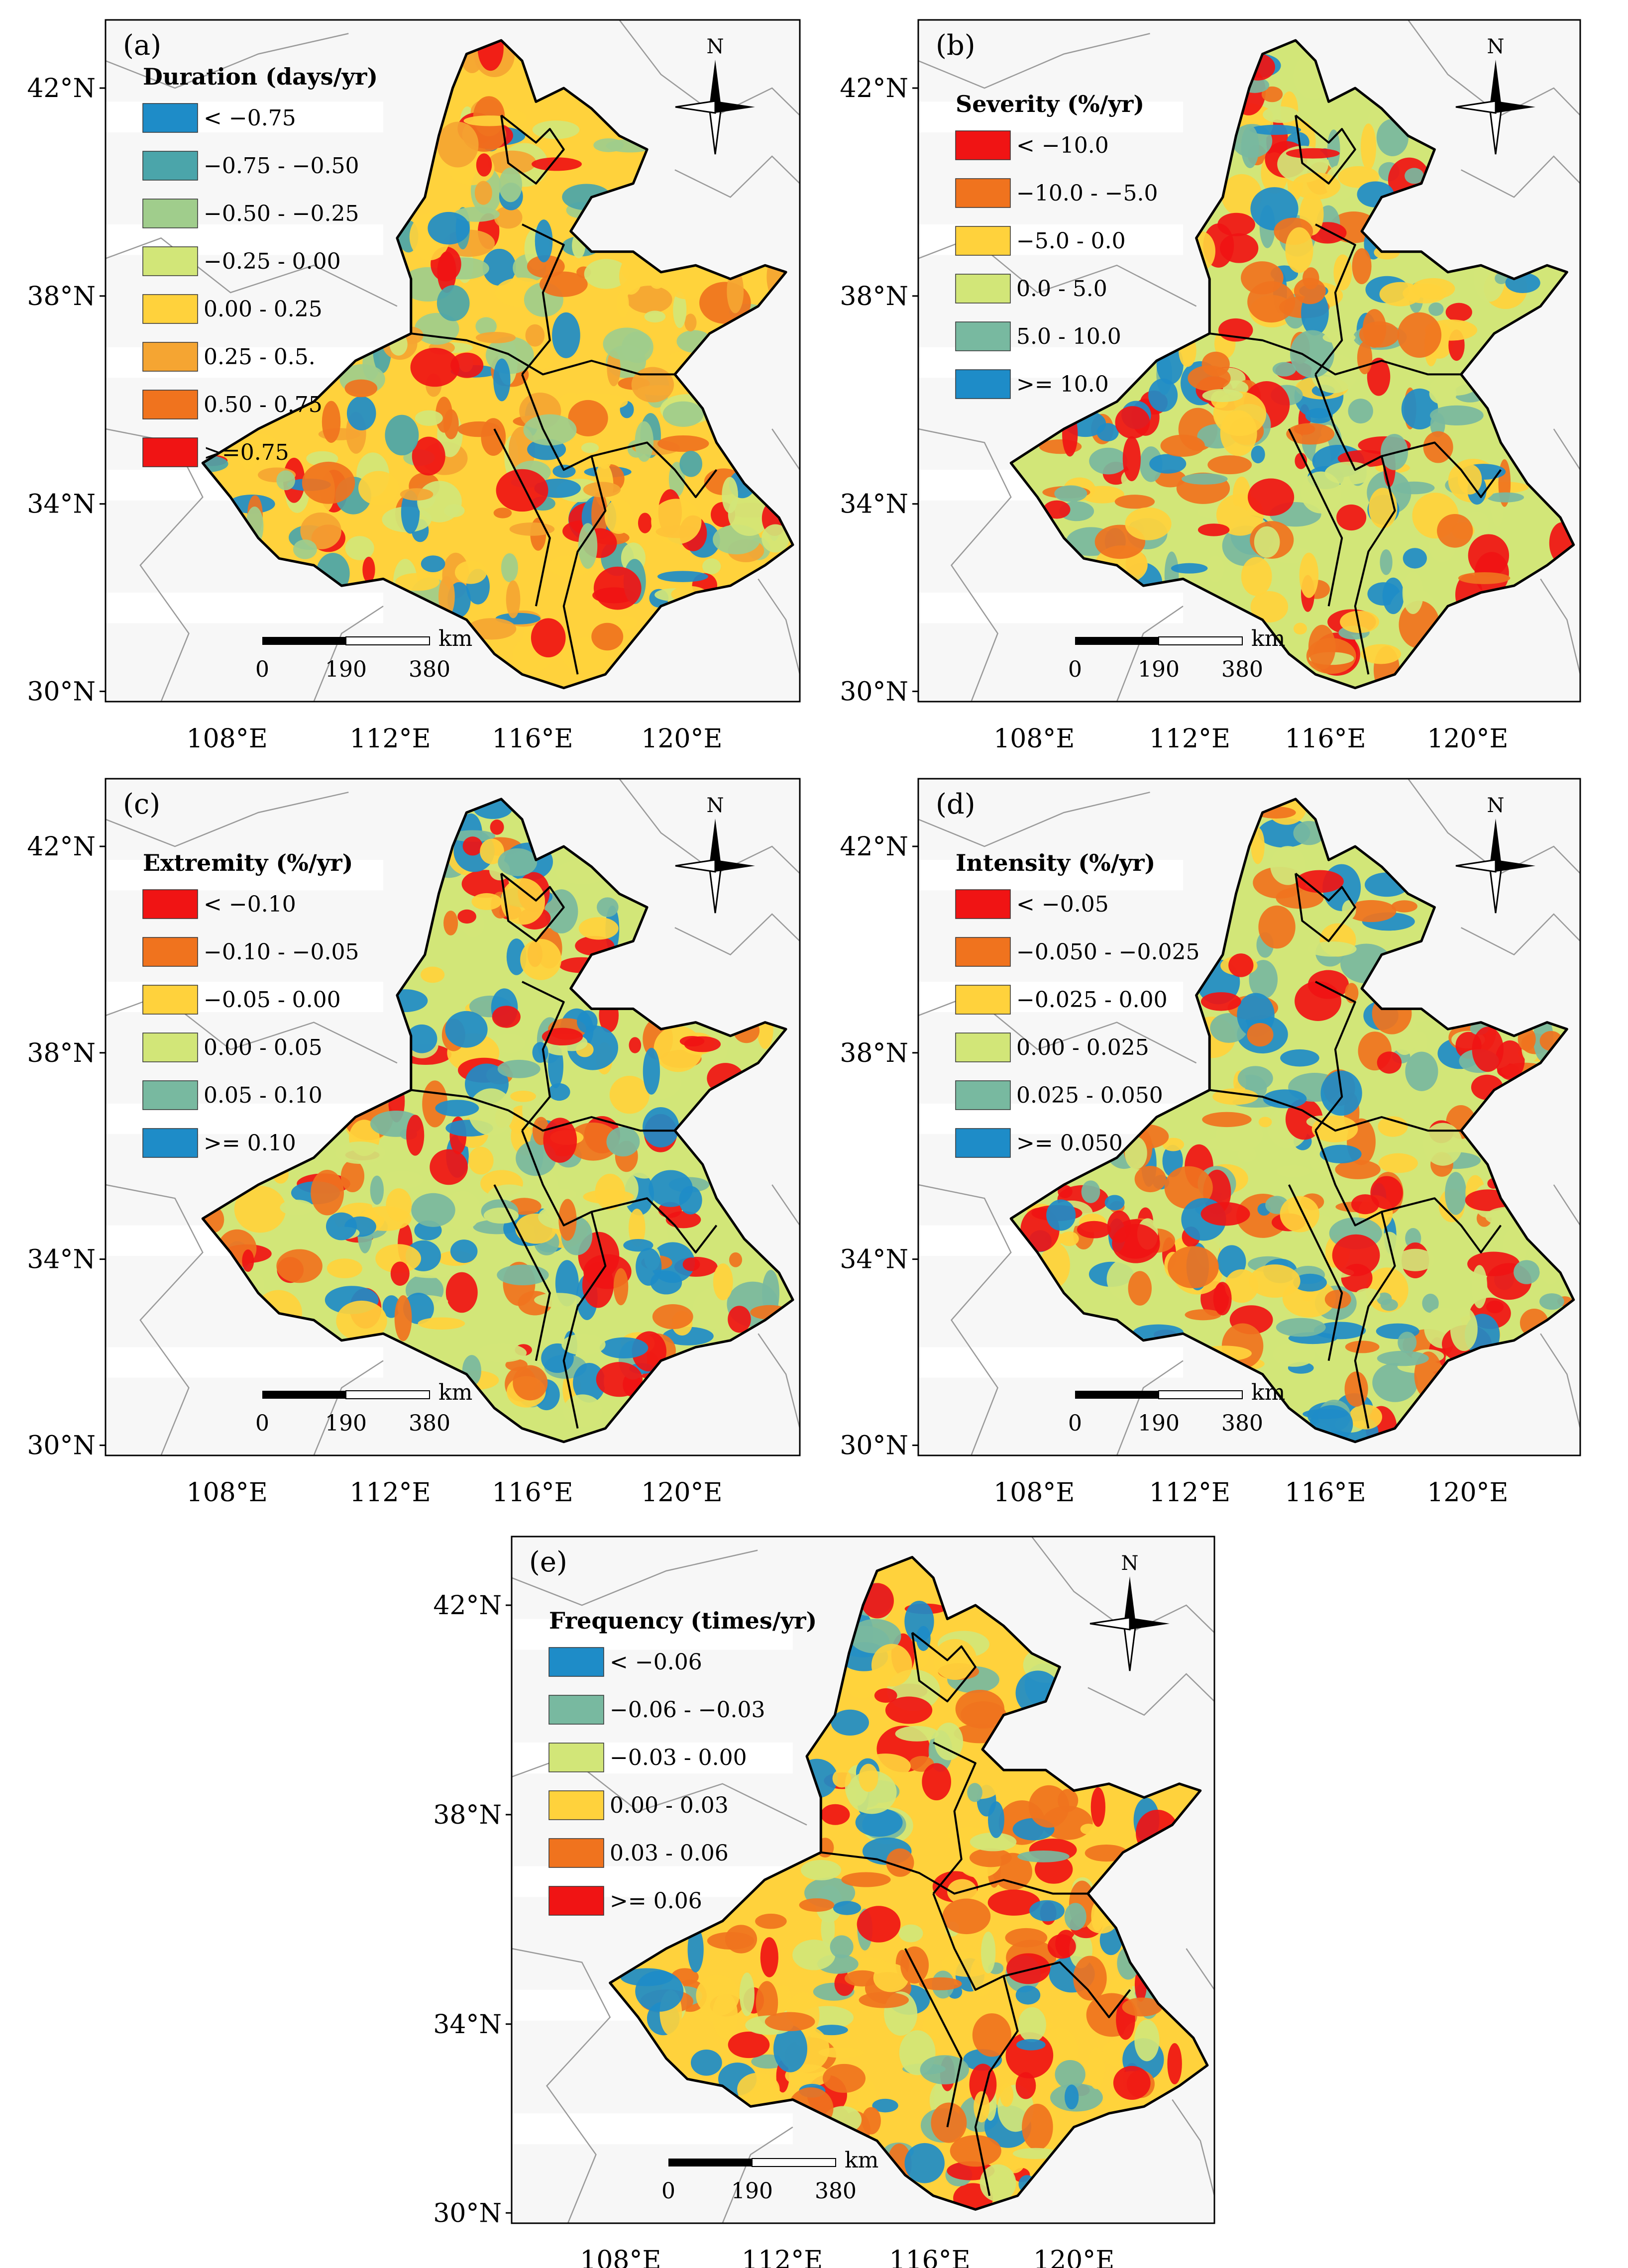  Describe the element at coordinates (430, 669) in the screenshot. I see `scale-tick-label: 380` at that location.